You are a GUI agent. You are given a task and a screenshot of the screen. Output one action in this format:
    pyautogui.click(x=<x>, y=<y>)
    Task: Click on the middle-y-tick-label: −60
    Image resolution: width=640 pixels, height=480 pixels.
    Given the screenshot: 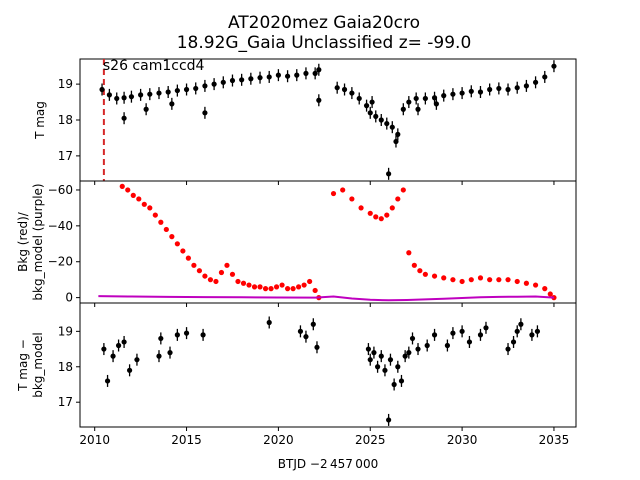 What is the action you would take?
    pyautogui.click(x=60, y=190)
    